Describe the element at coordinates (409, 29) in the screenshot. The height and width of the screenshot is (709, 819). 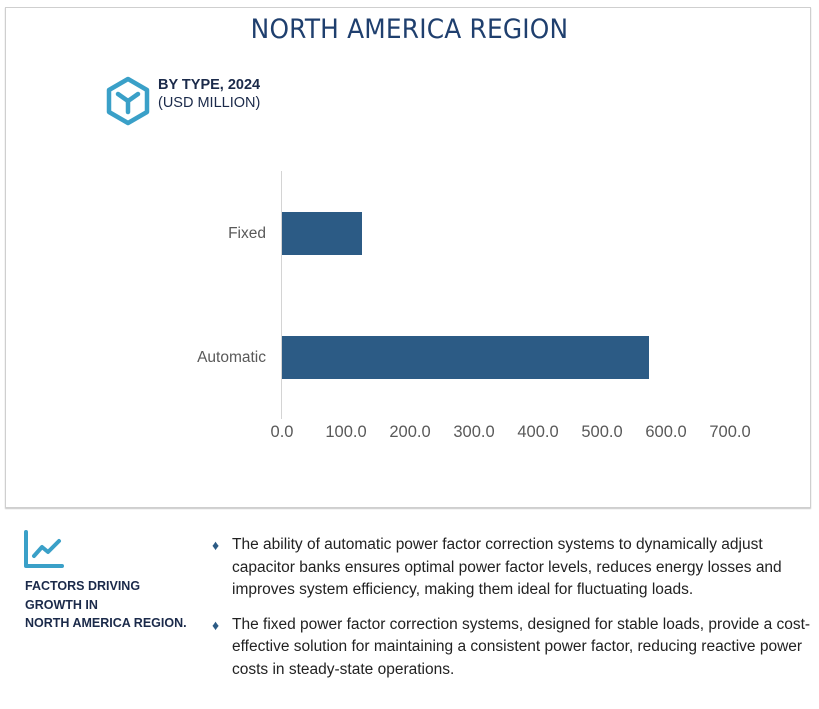
I see `chart-title: NORTH AMERICA REGION` at that location.